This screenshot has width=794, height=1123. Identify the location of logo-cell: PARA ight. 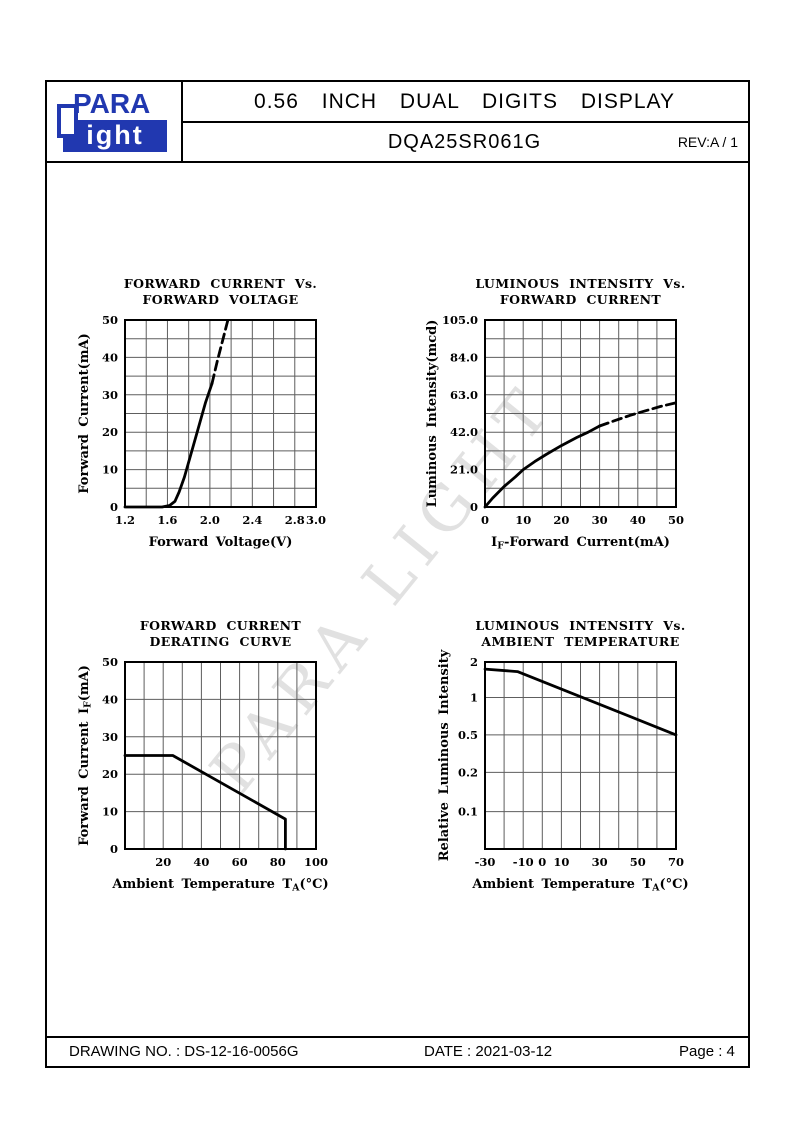
(115, 121).